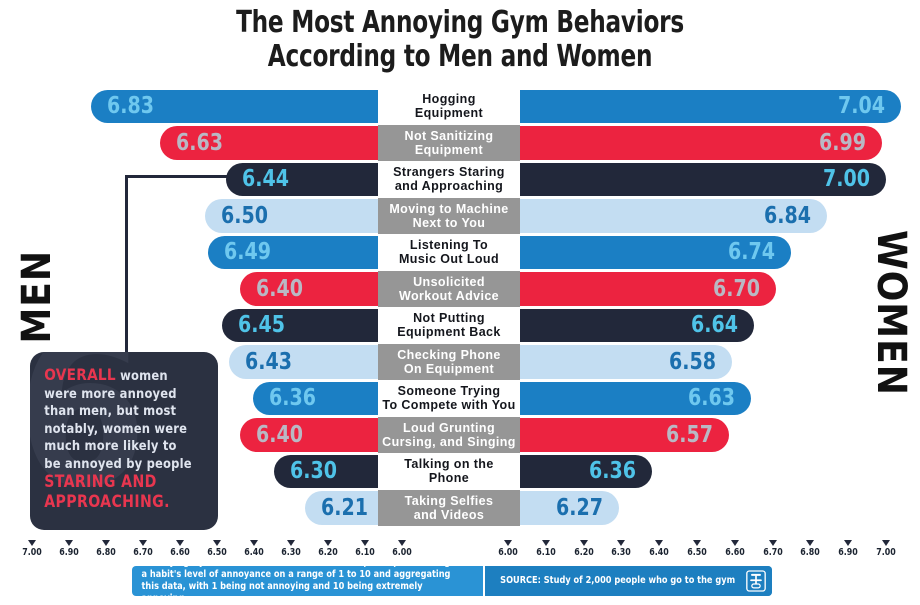 The width and height of the screenshot is (920, 605). I want to click on bar-women: 6.99, so click(690, 143).